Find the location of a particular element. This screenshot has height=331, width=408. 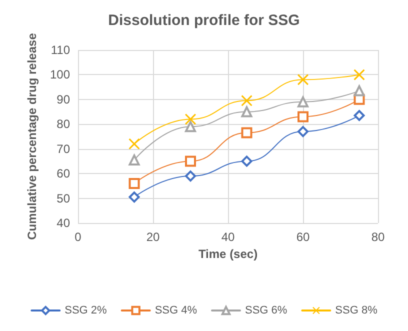

x-tick-label: 0 is located at coordinates (78, 237).